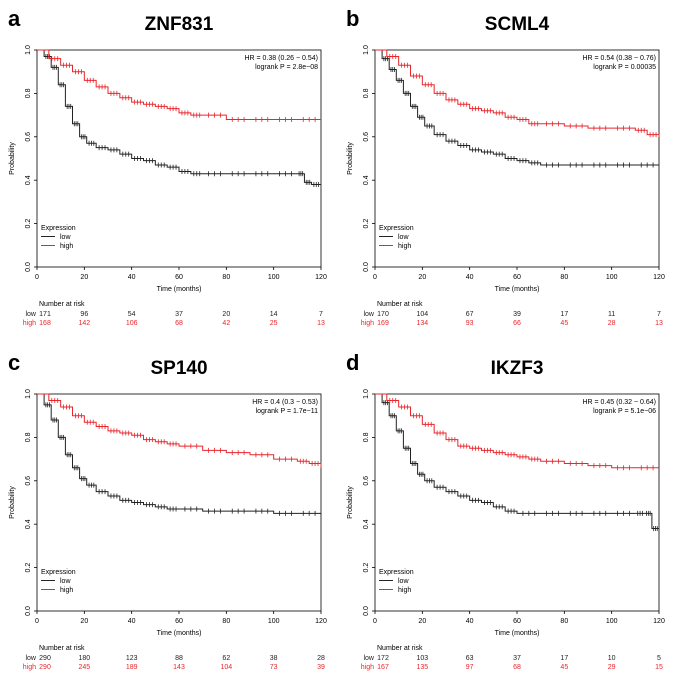  What do you see at coordinates (274, 323) in the screenshot?
I see `risk-count-high: 25` at bounding box center [274, 323].